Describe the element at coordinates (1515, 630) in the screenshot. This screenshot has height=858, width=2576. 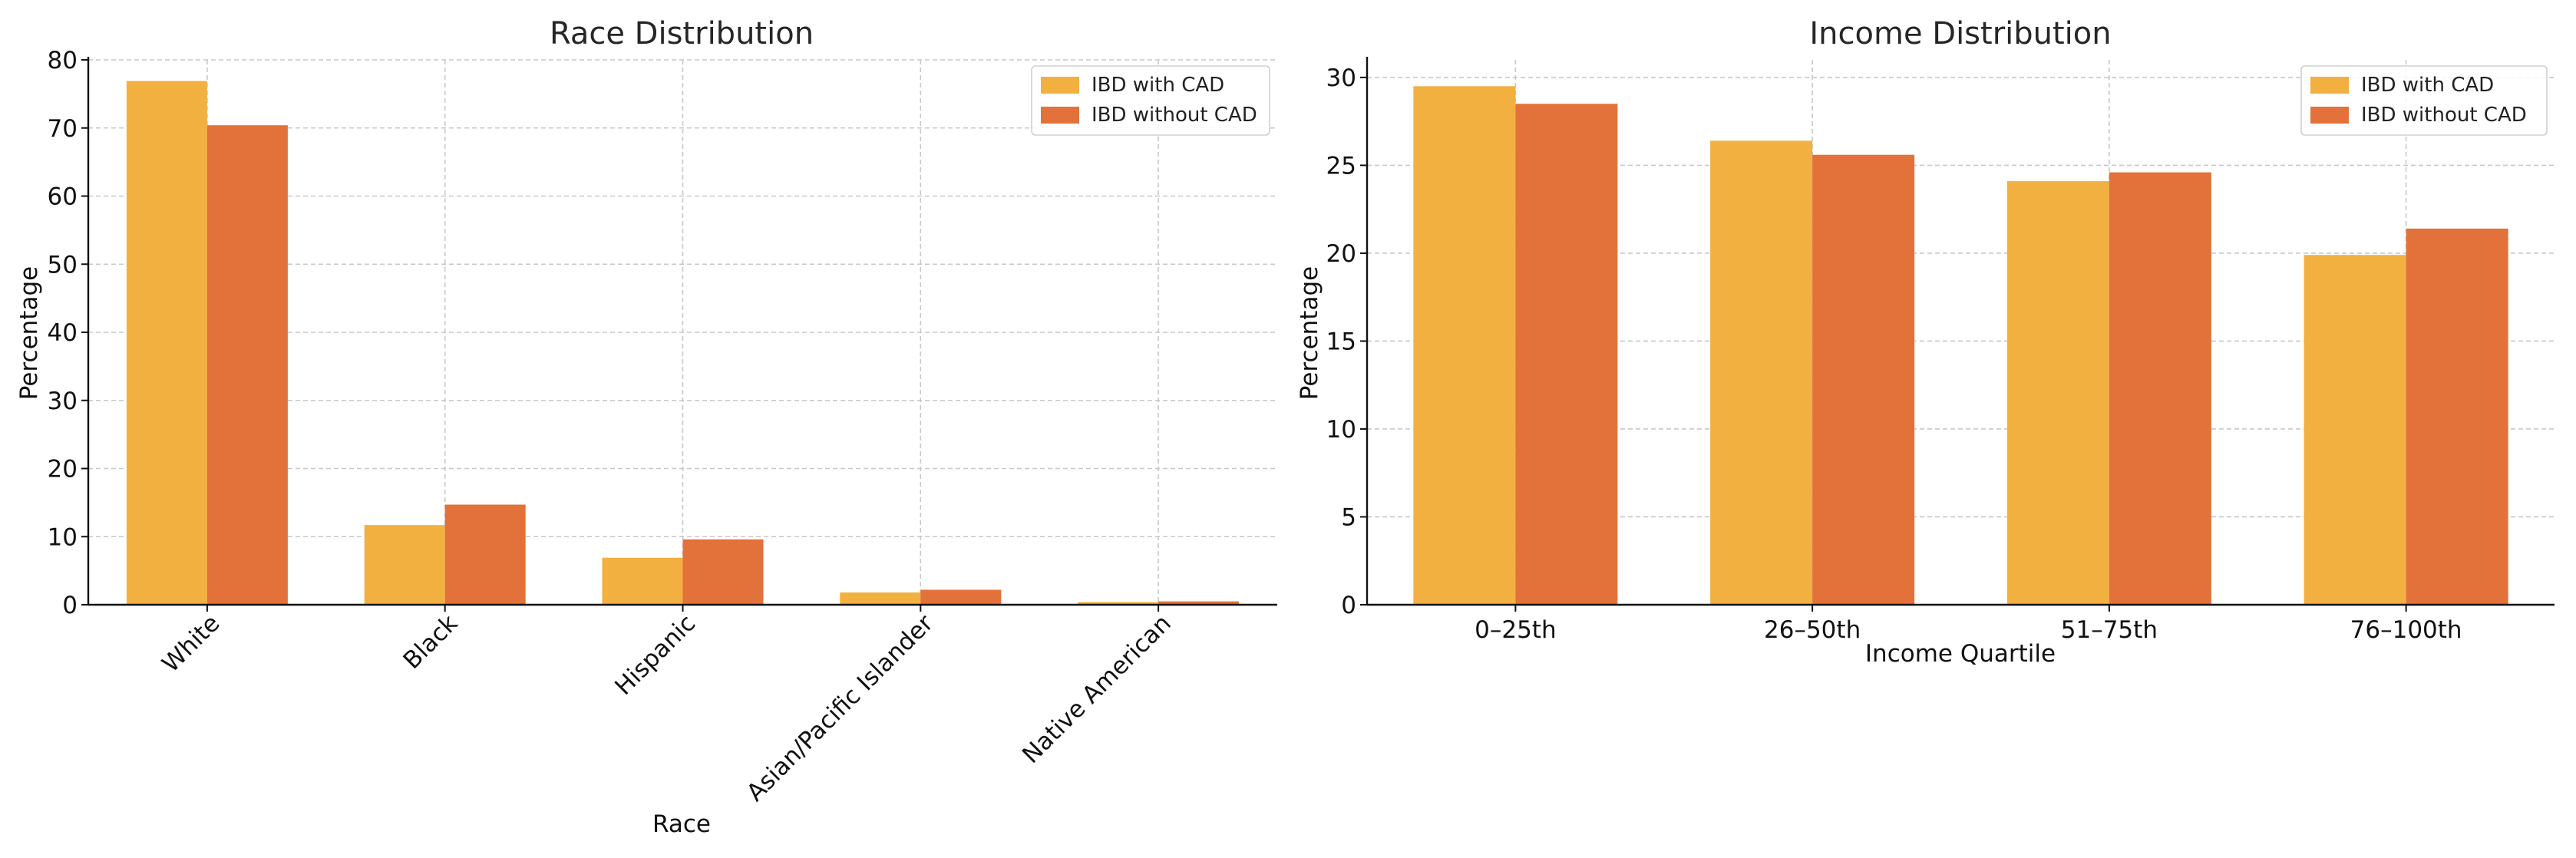
I see `x-tick-label: 0–25th` at that location.